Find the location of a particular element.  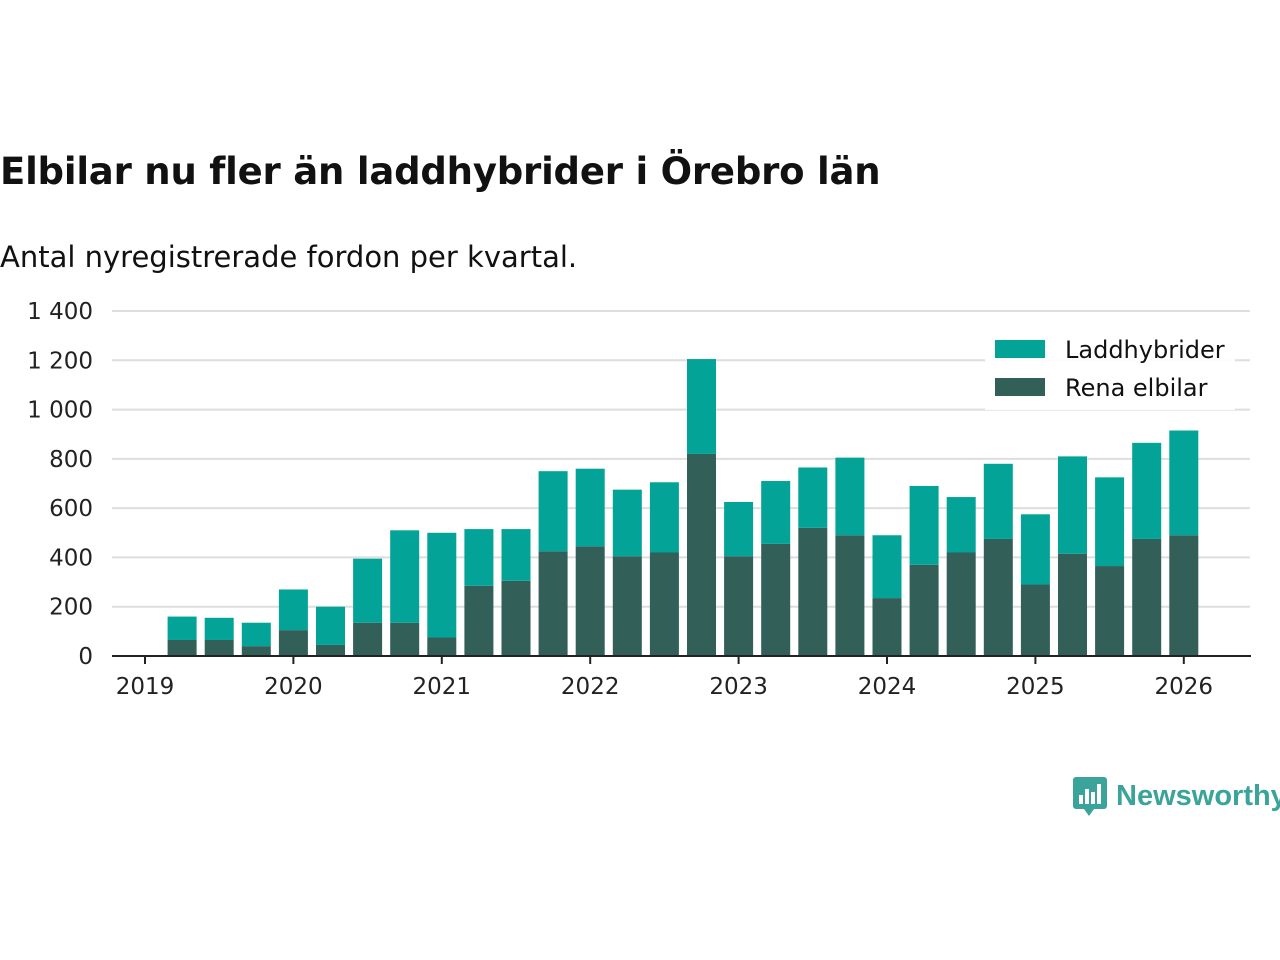

bar-chart-speech-icon is located at coordinates (1090, 796).